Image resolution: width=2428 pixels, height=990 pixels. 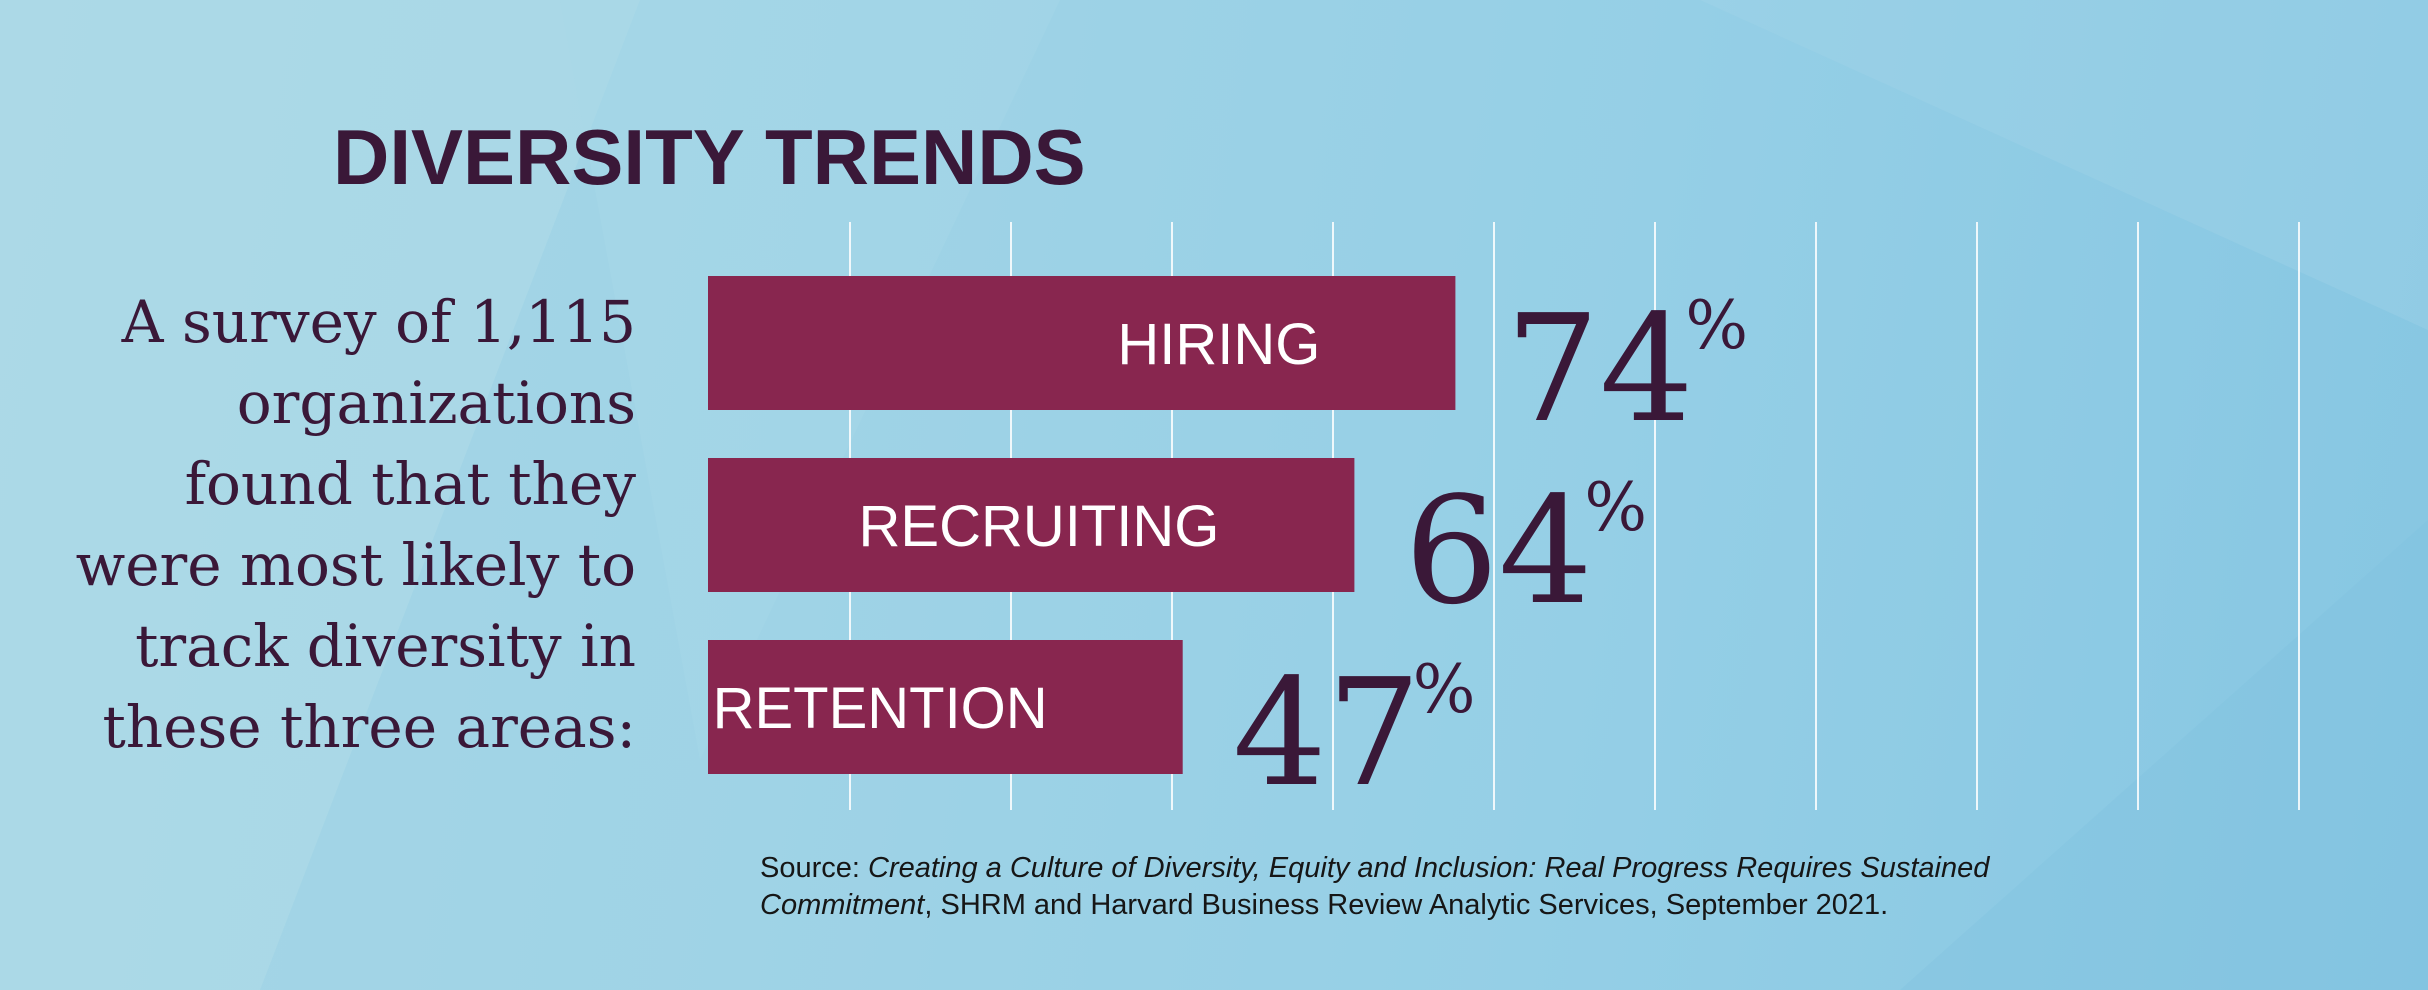 What do you see at coordinates (1599, 369) in the screenshot?
I see `value-label: 74` at bounding box center [1599, 369].